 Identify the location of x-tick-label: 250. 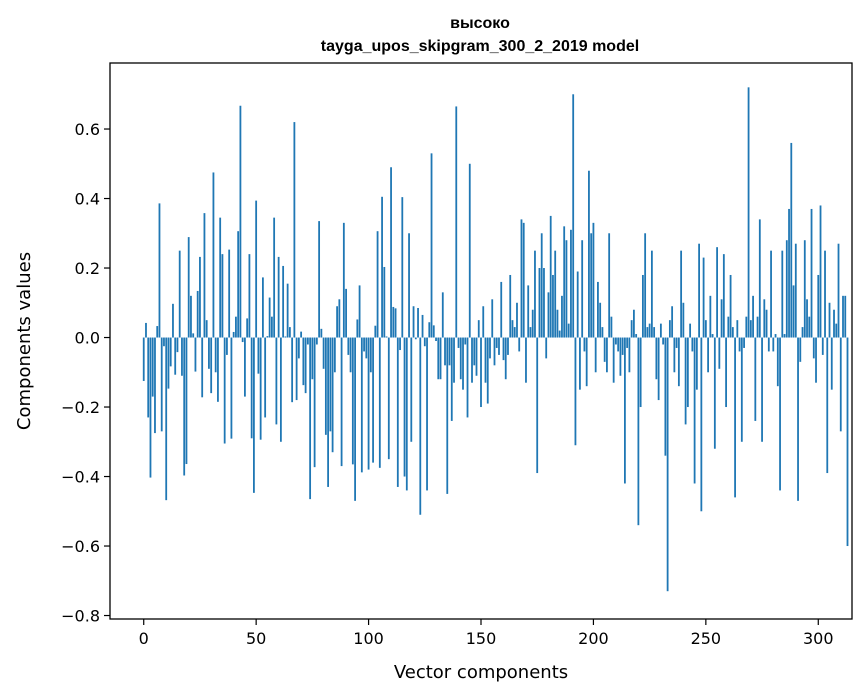
(706, 638).